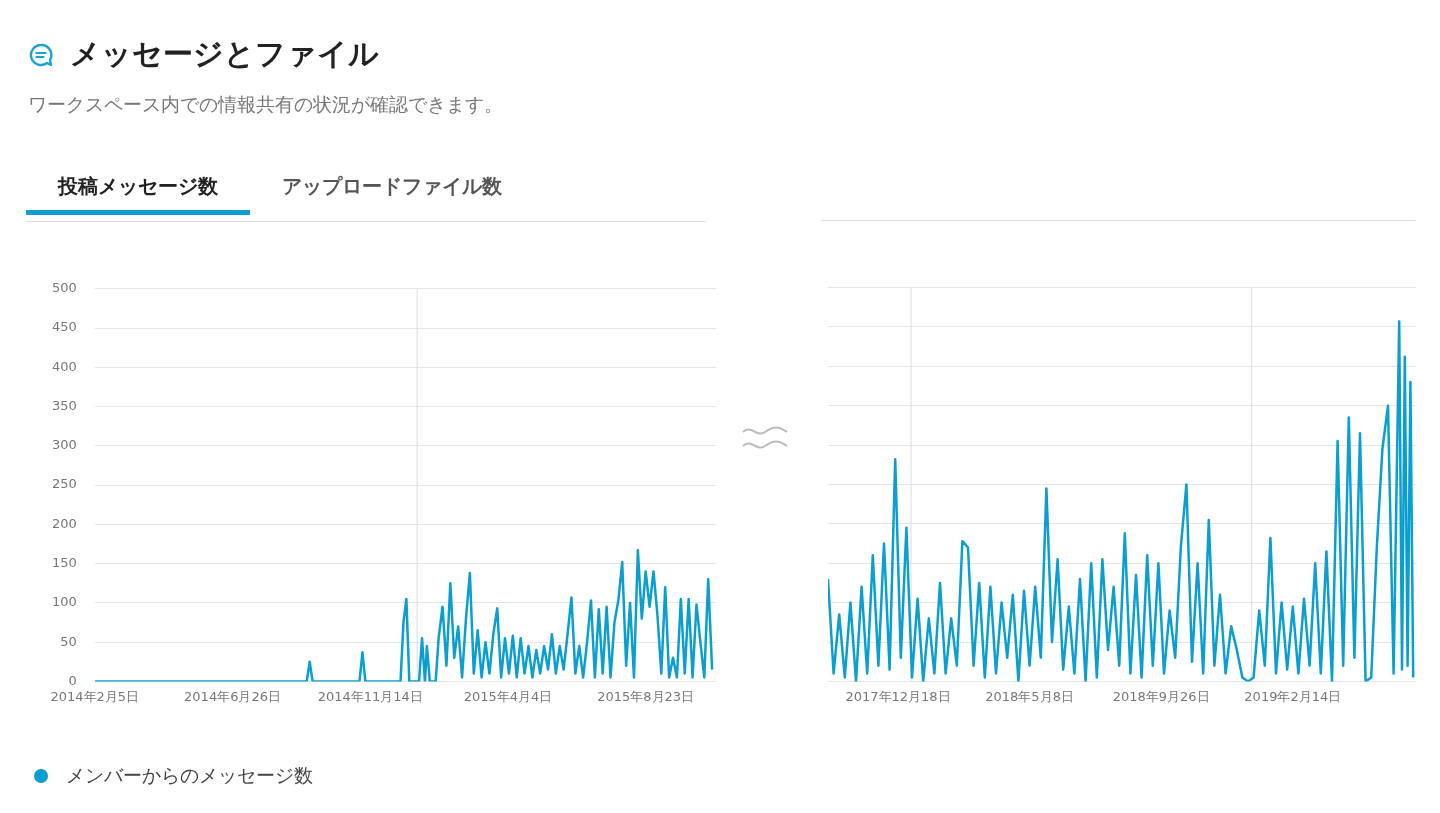 The image size is (1440, 813). What do you see at coordinates (95, 696) in the screenshot?
I see `x-tick-label: 2014年2月5日` at bounding box center [95, 696].